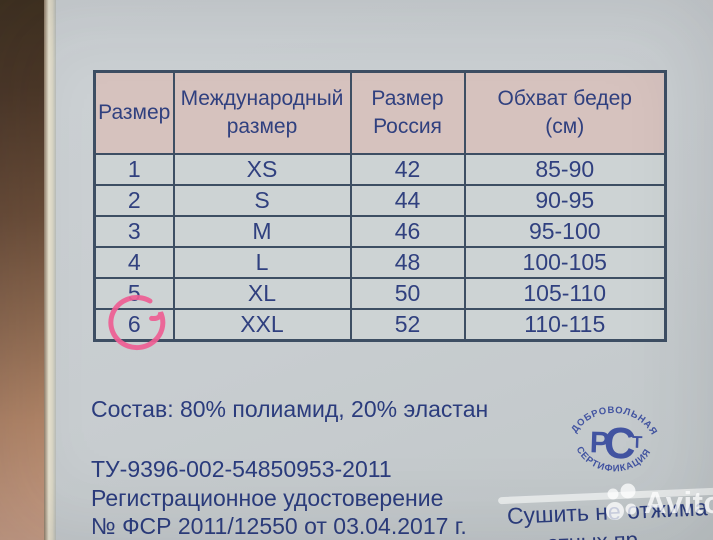 This screenshot has width=713, height=540. I want to click on cell-hips: 85-90, so click(565, 169).